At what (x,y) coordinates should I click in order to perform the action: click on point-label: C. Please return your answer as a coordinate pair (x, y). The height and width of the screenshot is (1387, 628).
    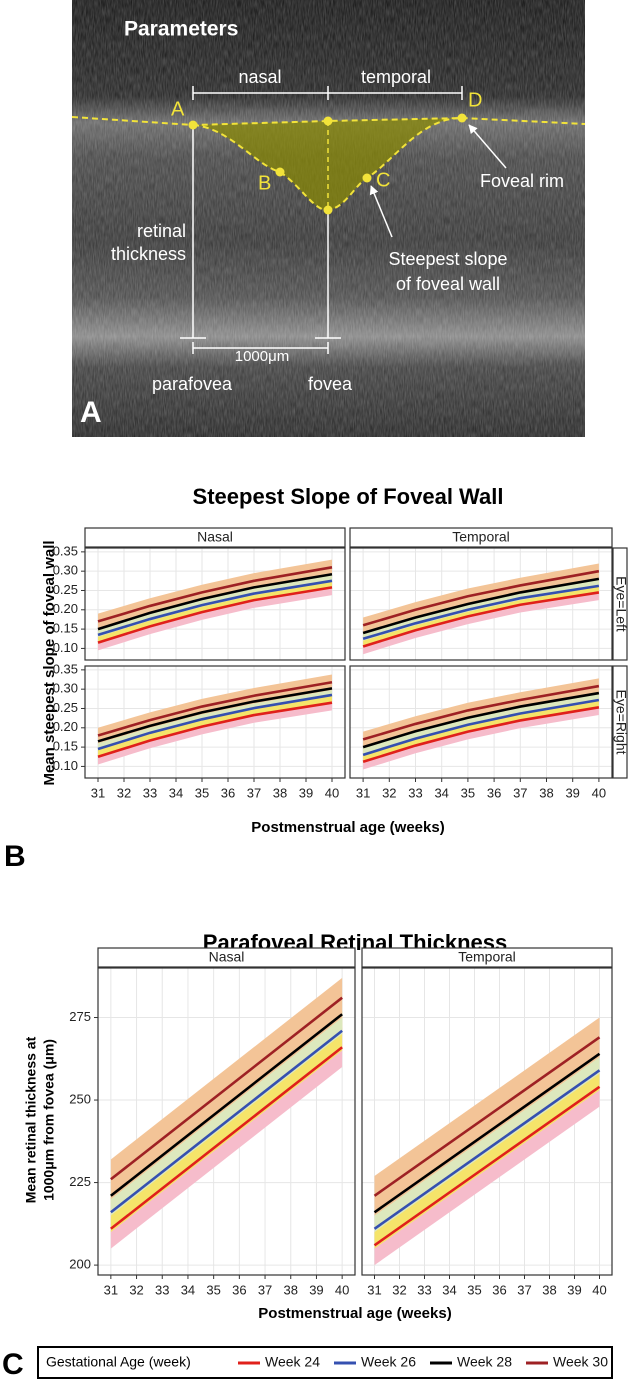
    Looking at the image, I should click on (383, 180).